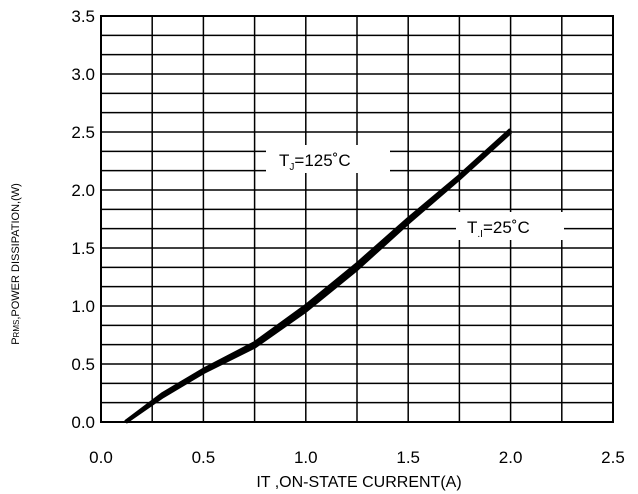 The image size is (638, 494). Describe the element at coordinates (358, 482) in the screenshot. I see `x-axis-title: IT ,ON-STATE CURRENT(A)` at that location.